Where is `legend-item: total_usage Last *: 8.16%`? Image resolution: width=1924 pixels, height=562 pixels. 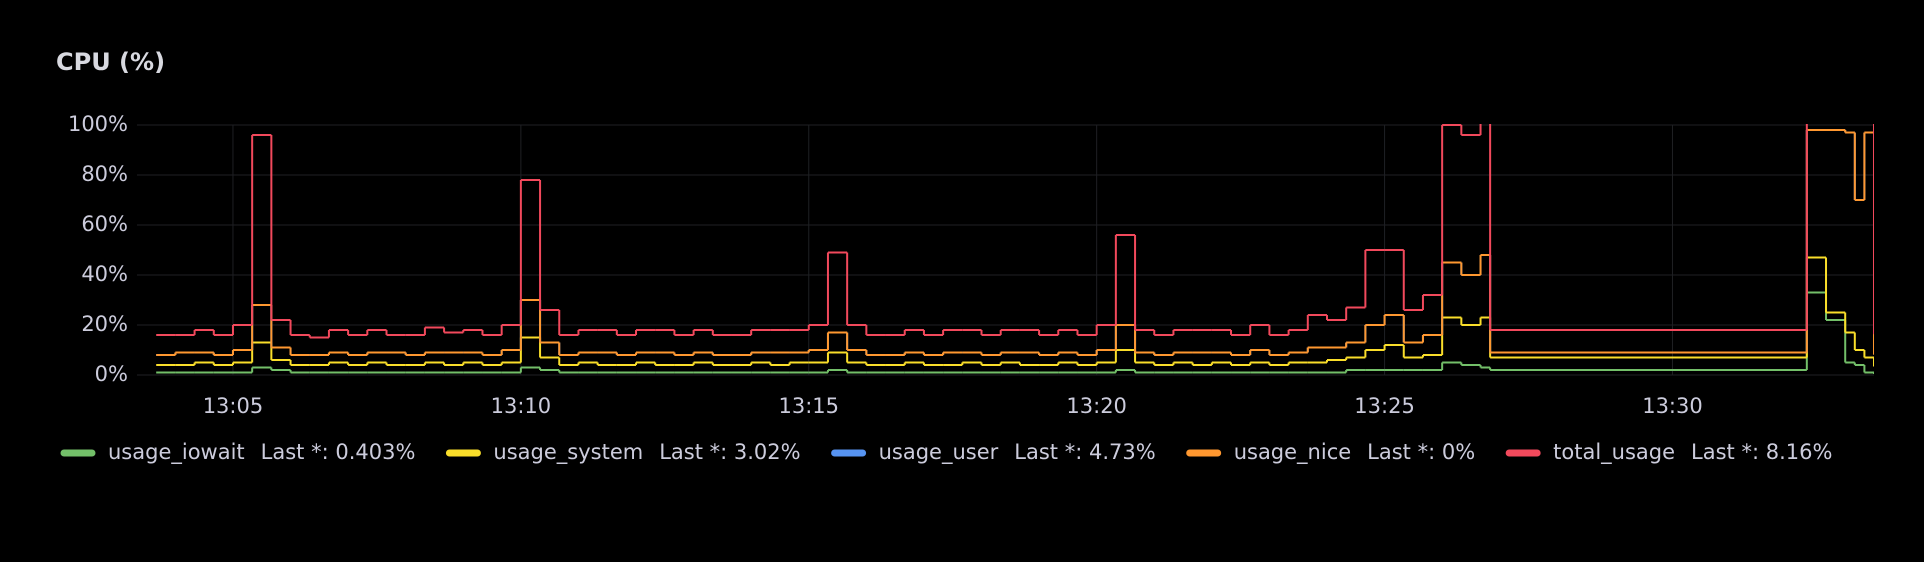 legend-item: total_usage Last *: 8.16% is located at coordinates (1668, 452).